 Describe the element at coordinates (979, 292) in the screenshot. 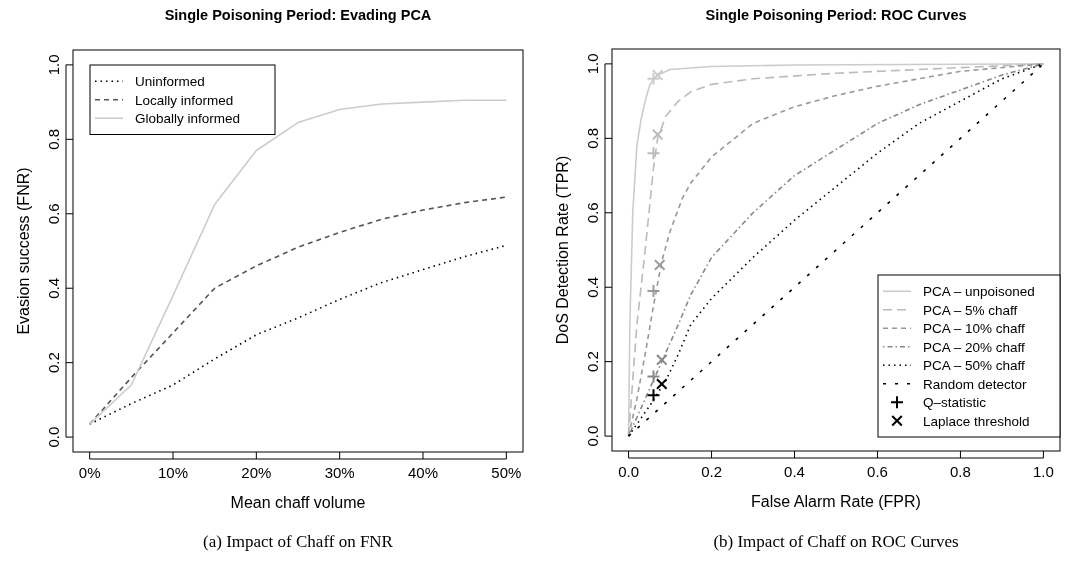

I see `legend-label: PCA – unpoisoned` at that location.